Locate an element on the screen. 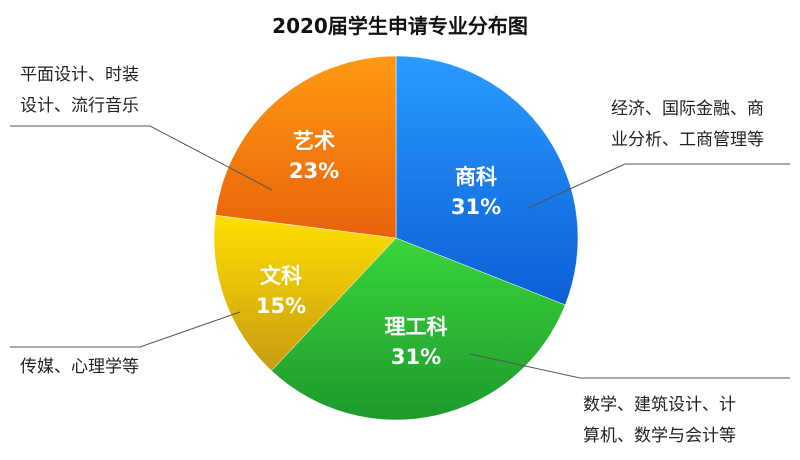 The height and width of the screenshot is (460, 800). note-science: 数学、建筑设计、计 算机、数学与会计等 is located at coordinates (659, 421).